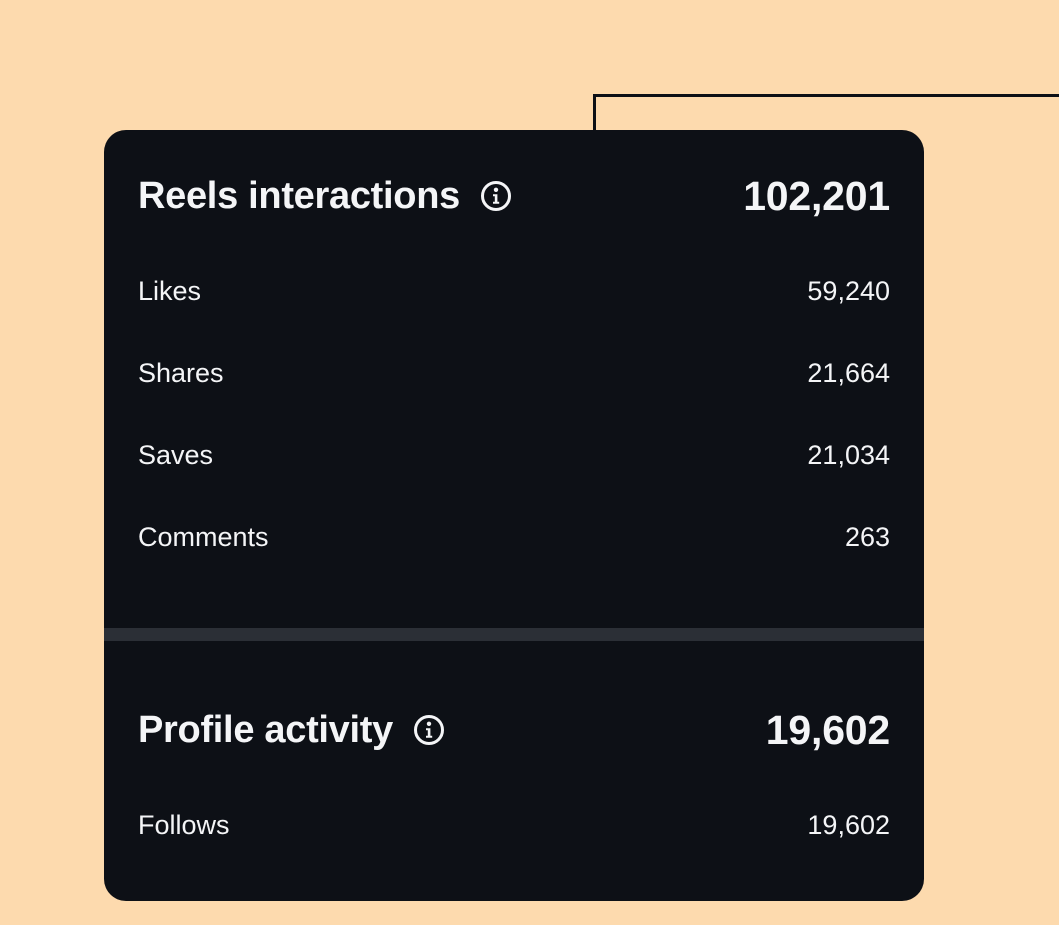 The image size is (1059, 925). What do you see at coordinates (514, 196) in the screenshot?
I see `reels-interactions-header: Reels interactions 102,201` at bounding box center [514, 196].